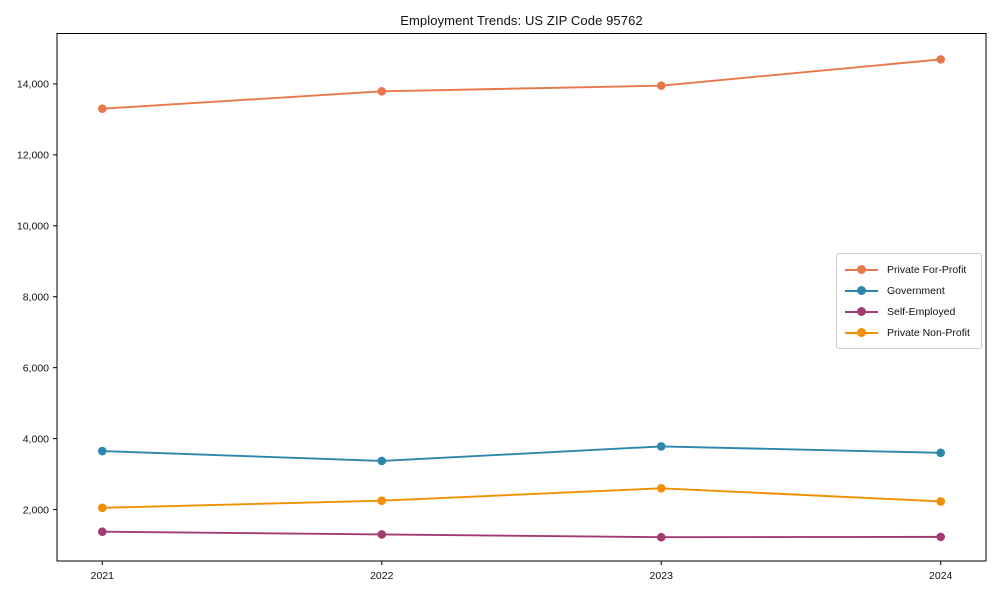  Describe the element at coordinates (521, 84) in the screenshot. I see `series-line-private-for-profit` at that location.